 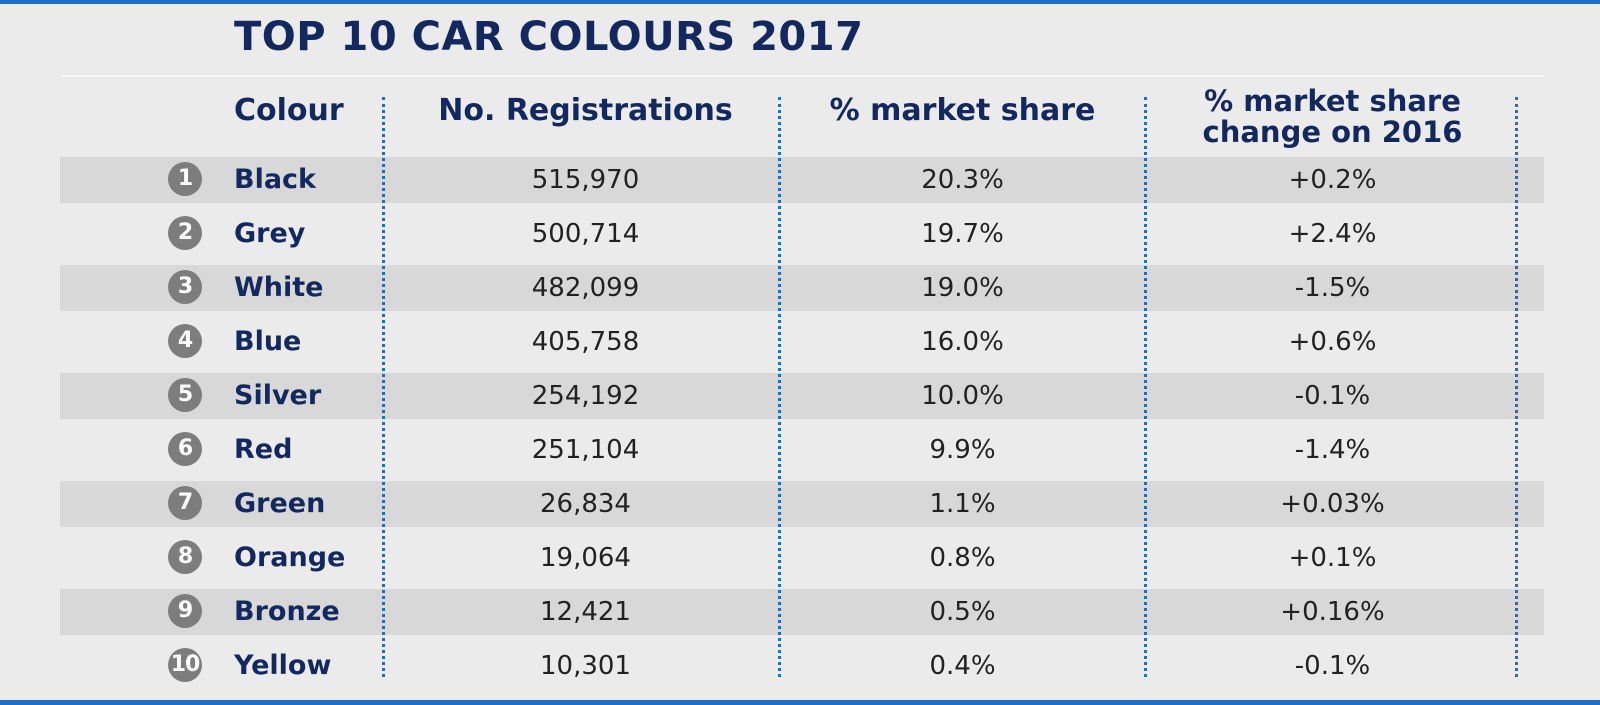 What do you see at coordinates (800, 234) in the screenshot?
I see `table-row: 2 Grey 500,714 19.7% +2.4%` at bounding box center [800, 234].